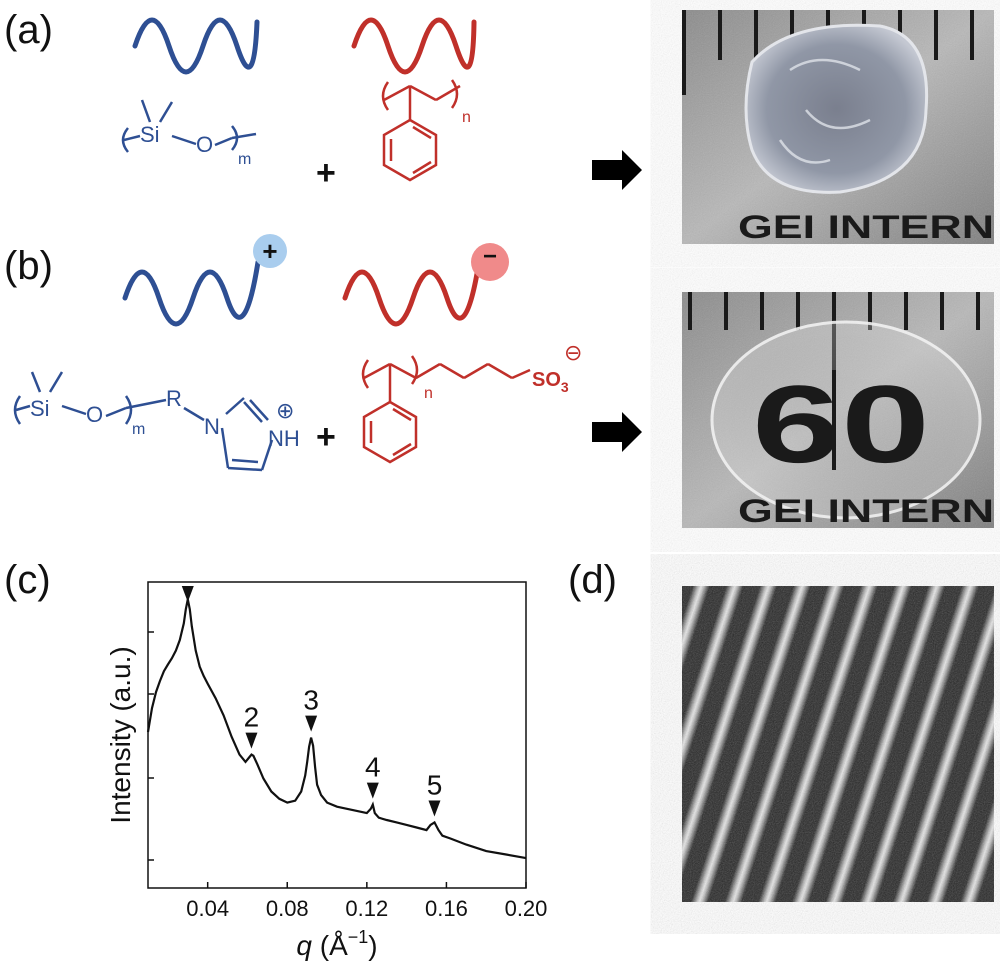  I want to click on pdms-o-label-b: O, so click(94, 414).